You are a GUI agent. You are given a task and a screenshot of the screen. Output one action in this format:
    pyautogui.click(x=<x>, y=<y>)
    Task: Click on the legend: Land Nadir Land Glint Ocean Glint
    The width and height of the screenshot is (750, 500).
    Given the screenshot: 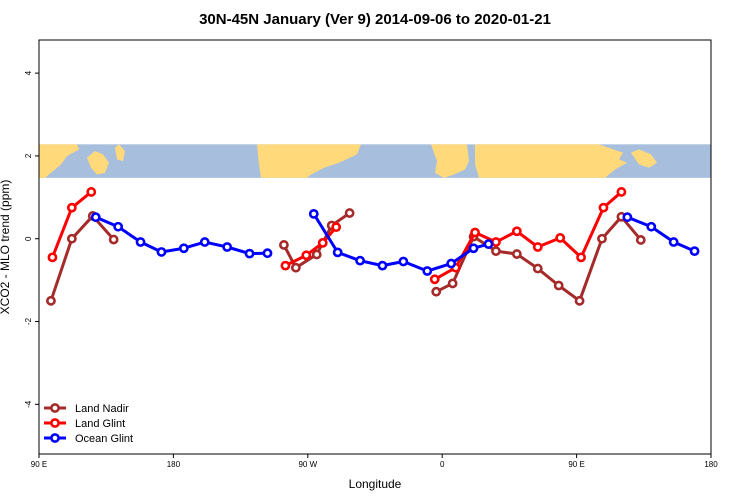 What is the action you would take?
    pyautogui.click(x=88, y=424)
    